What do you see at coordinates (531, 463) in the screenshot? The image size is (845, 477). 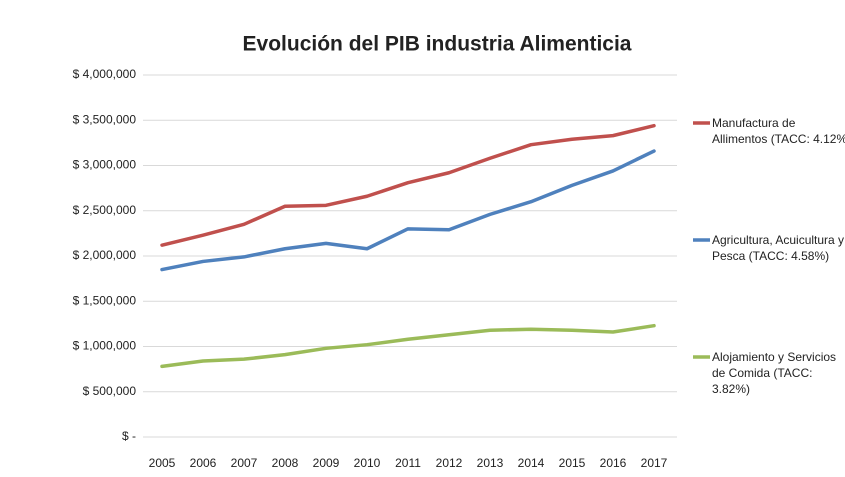 I see `x-tick-label: 2014` at bounding box center [531, 463].